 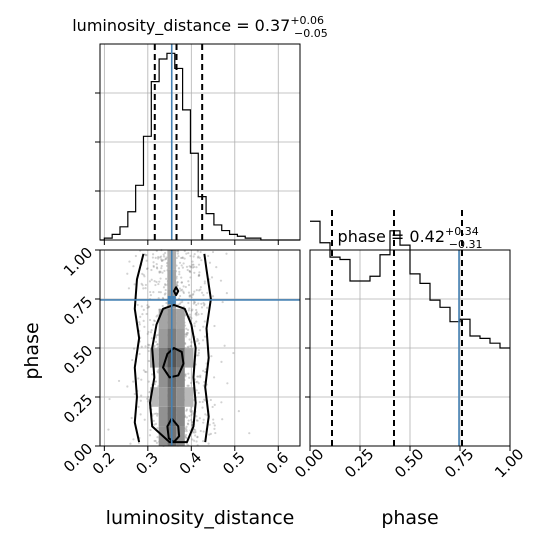 I want to click on phase-frame, so click(x=410, y=348).